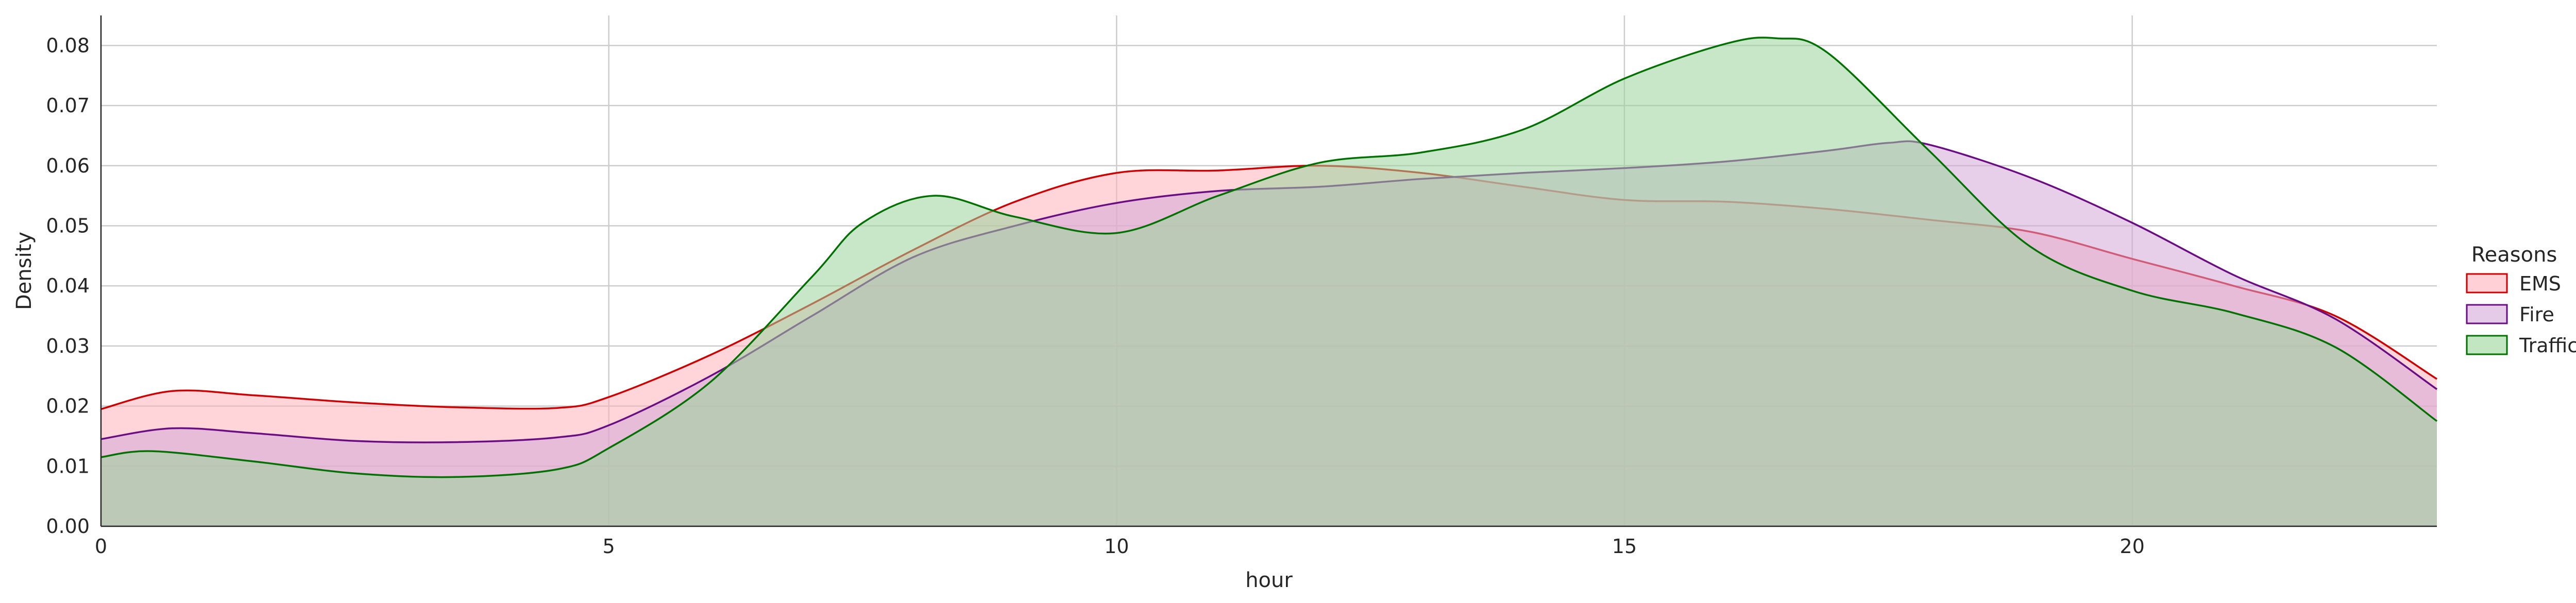 Image resolution: width=2576 pixels, height=603 pixels. I want to click on legend-label-traffic: Traffic, so click(2547, 345).